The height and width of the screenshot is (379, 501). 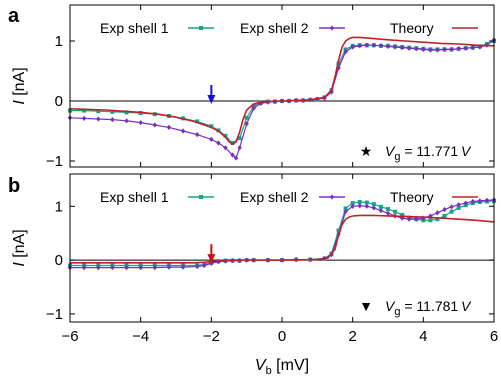 What do you see at coordinates (423, 336) in the screenshot?
I see `x-tick-label: 4` at bounding box center [423, 336].